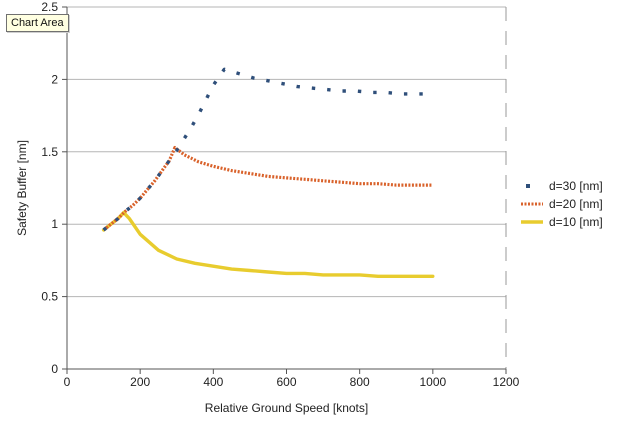  Describe the element at coordinates (286, 382) in the screenshot. I see `x-tick-label: 600` at that location.